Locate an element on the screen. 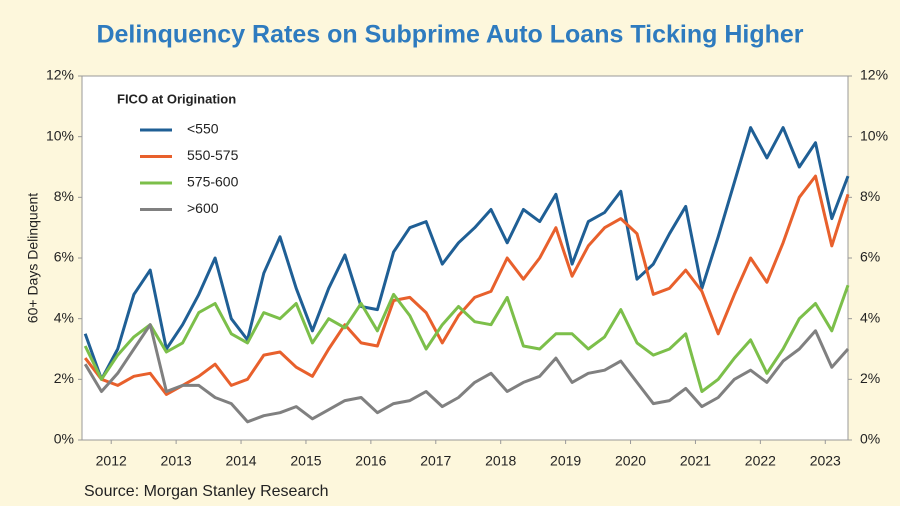 This screenshot has width=900, height=506. legend-label: >600 is located at coordinates (203, 208).